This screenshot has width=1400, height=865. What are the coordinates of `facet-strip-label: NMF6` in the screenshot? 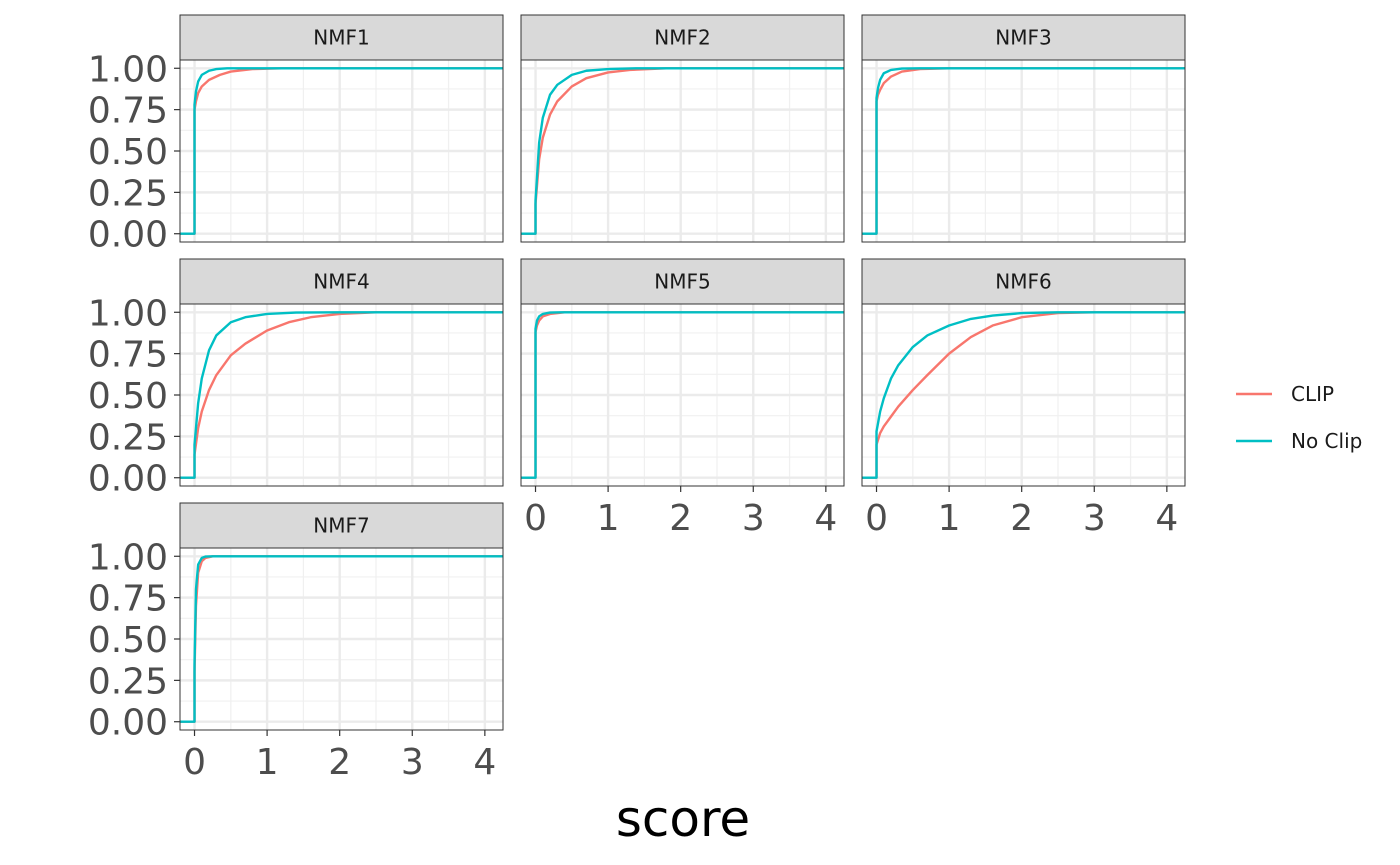 It's located at (1023, 282).